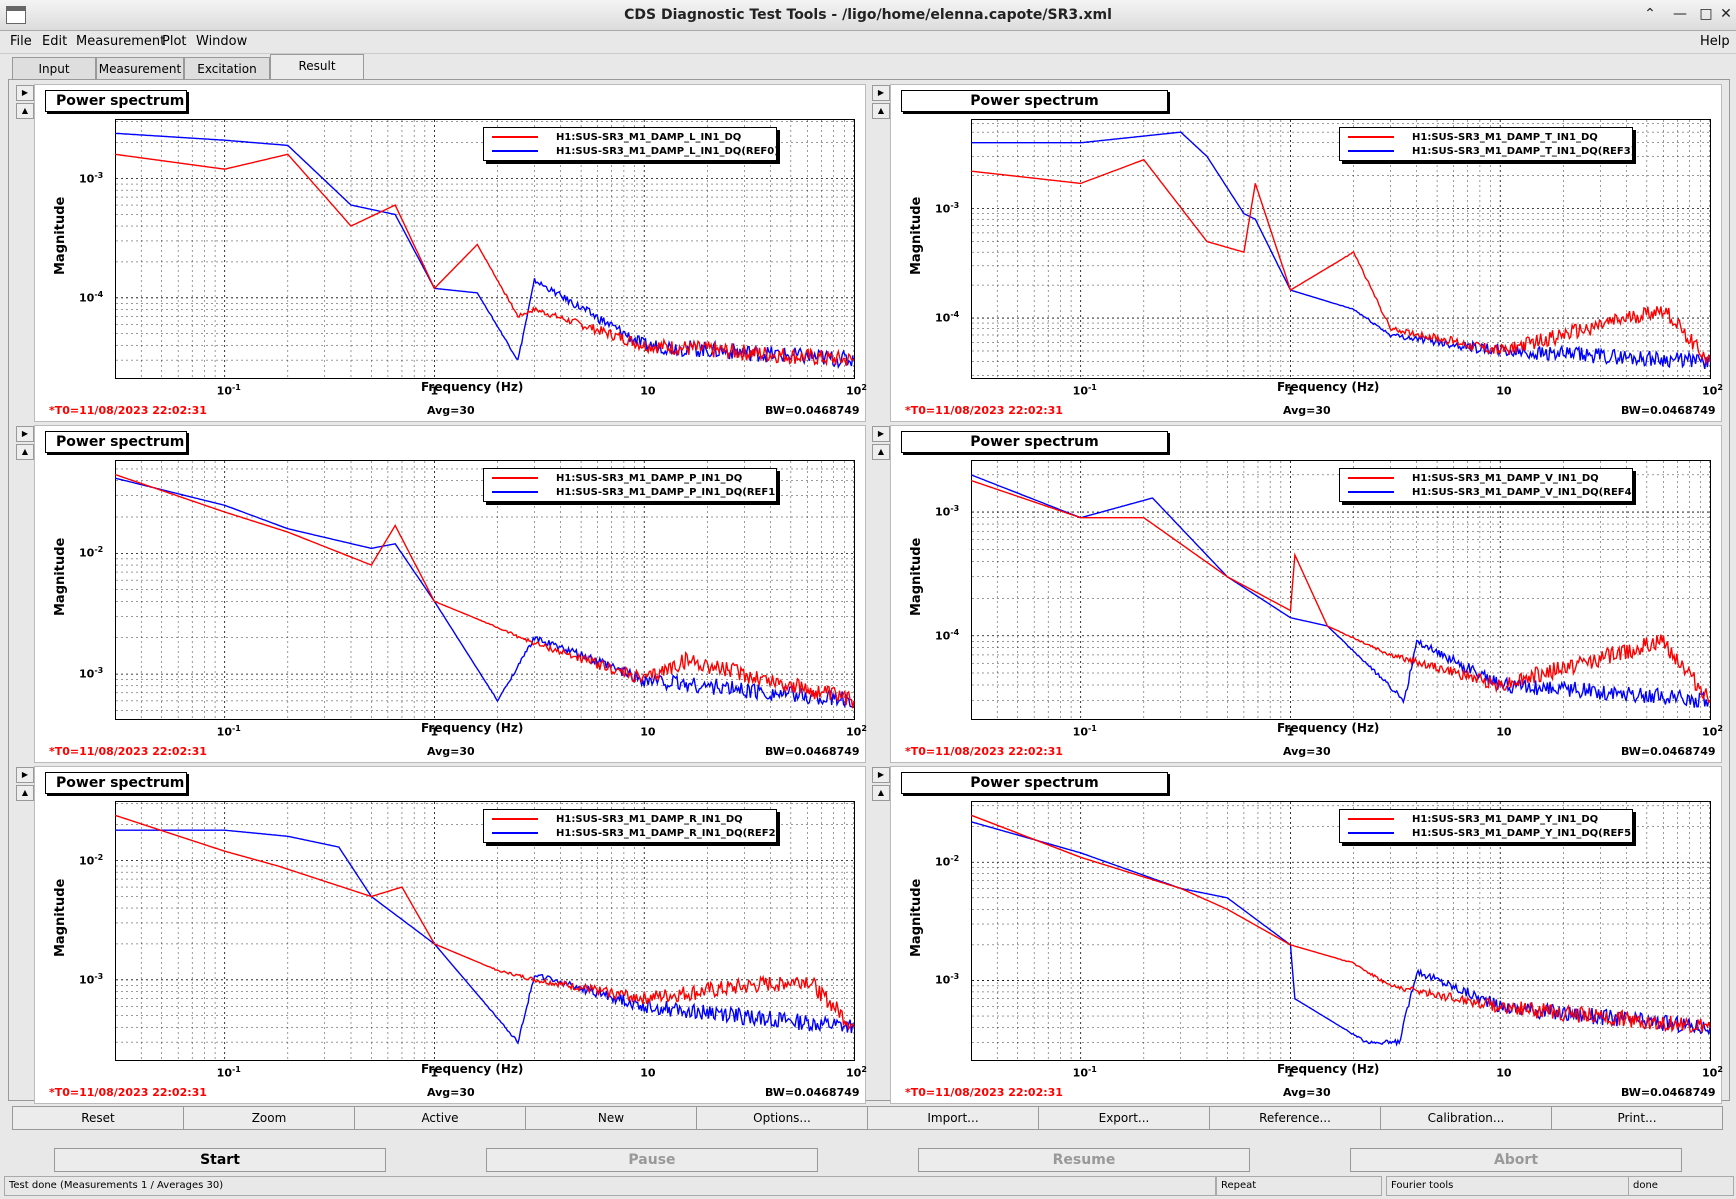 This screenshot has width=1736, height=1199. I want to click on tab-result: Result, so click(317, 67).